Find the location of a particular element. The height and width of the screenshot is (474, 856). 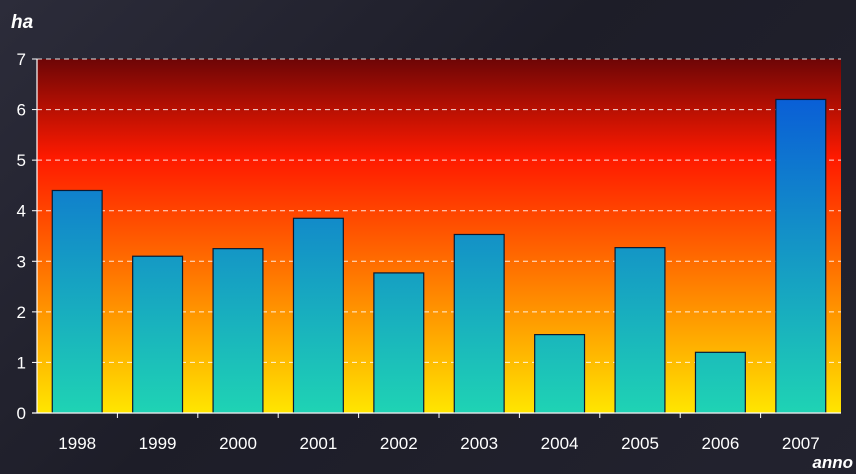

bar-2007 is located at coordinates (801, 256).